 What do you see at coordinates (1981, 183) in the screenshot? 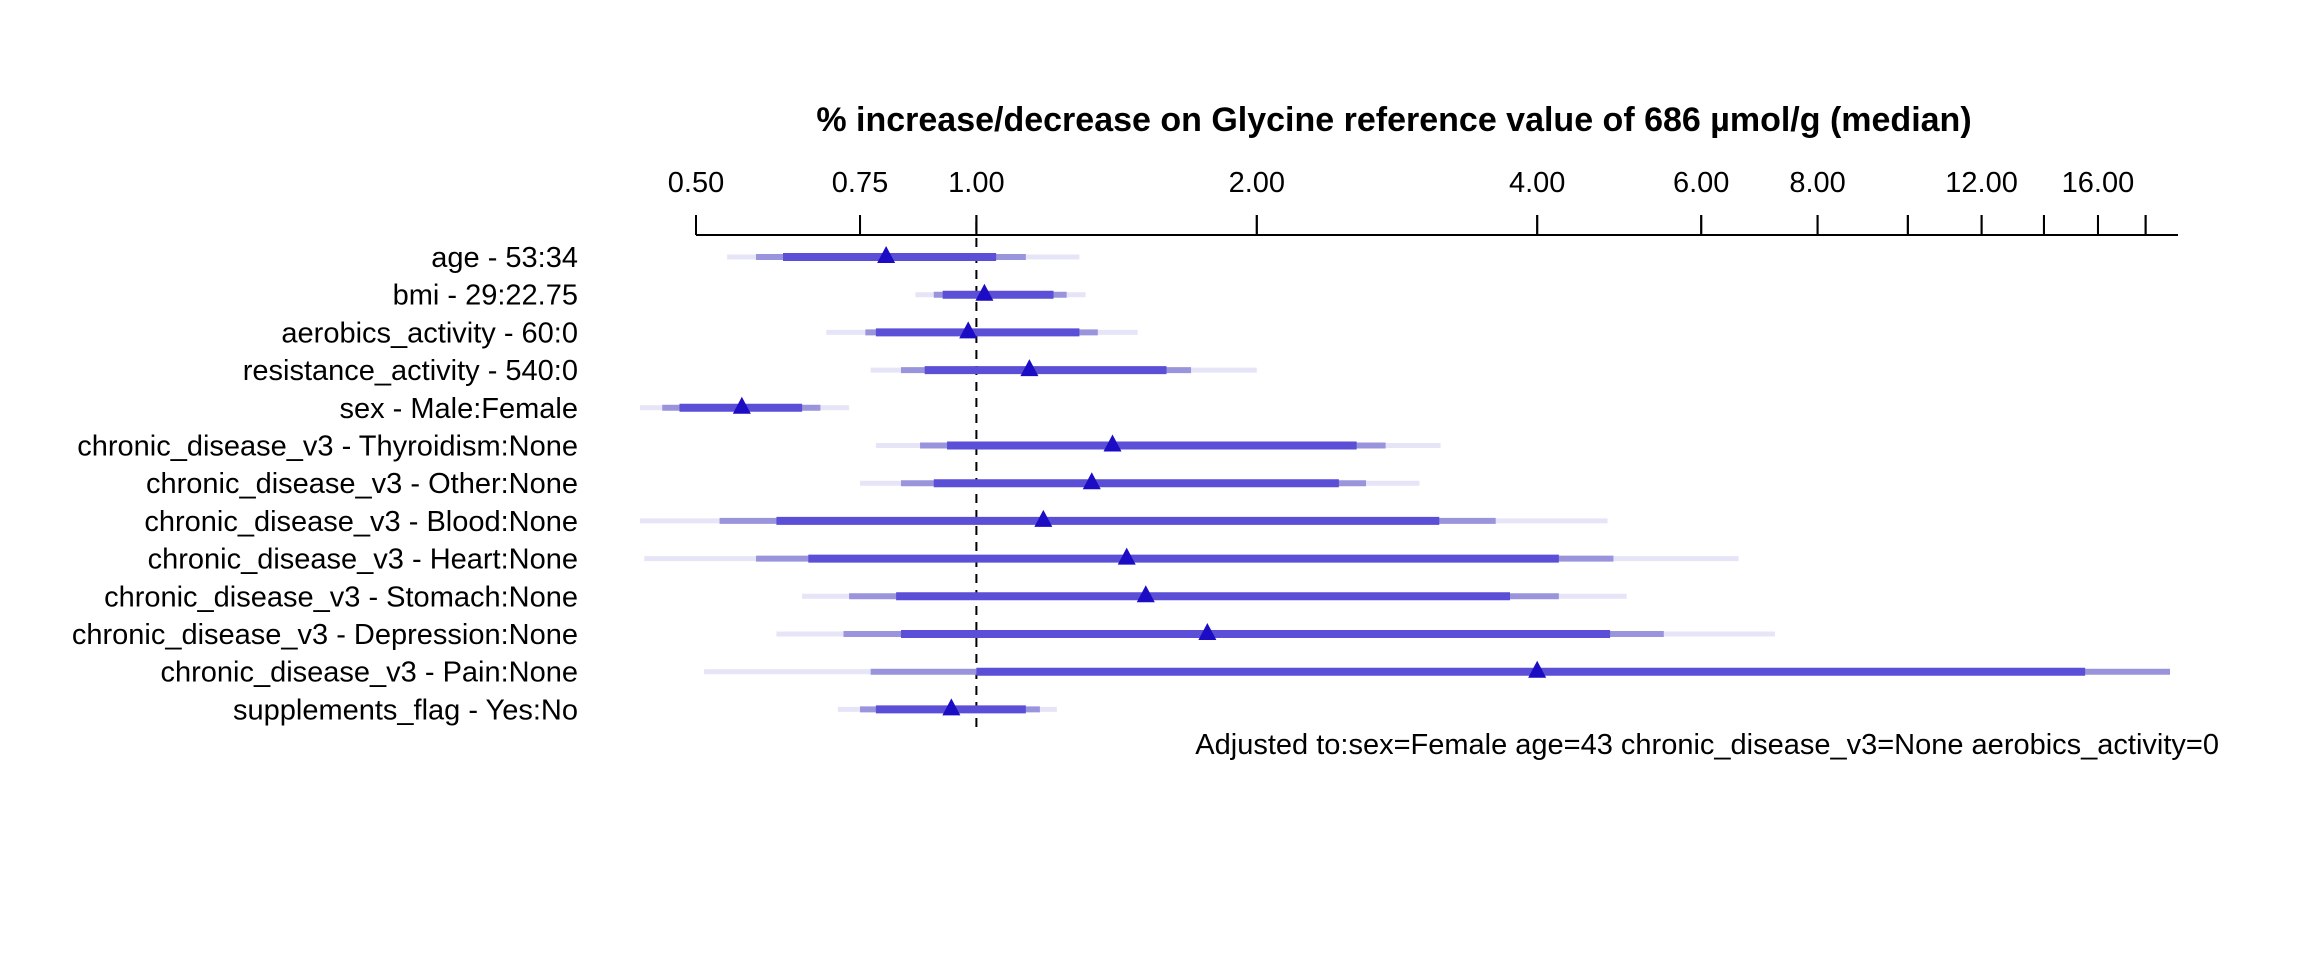
I see `x-tick-label: 12.00` at bounding box center [1981, 183].